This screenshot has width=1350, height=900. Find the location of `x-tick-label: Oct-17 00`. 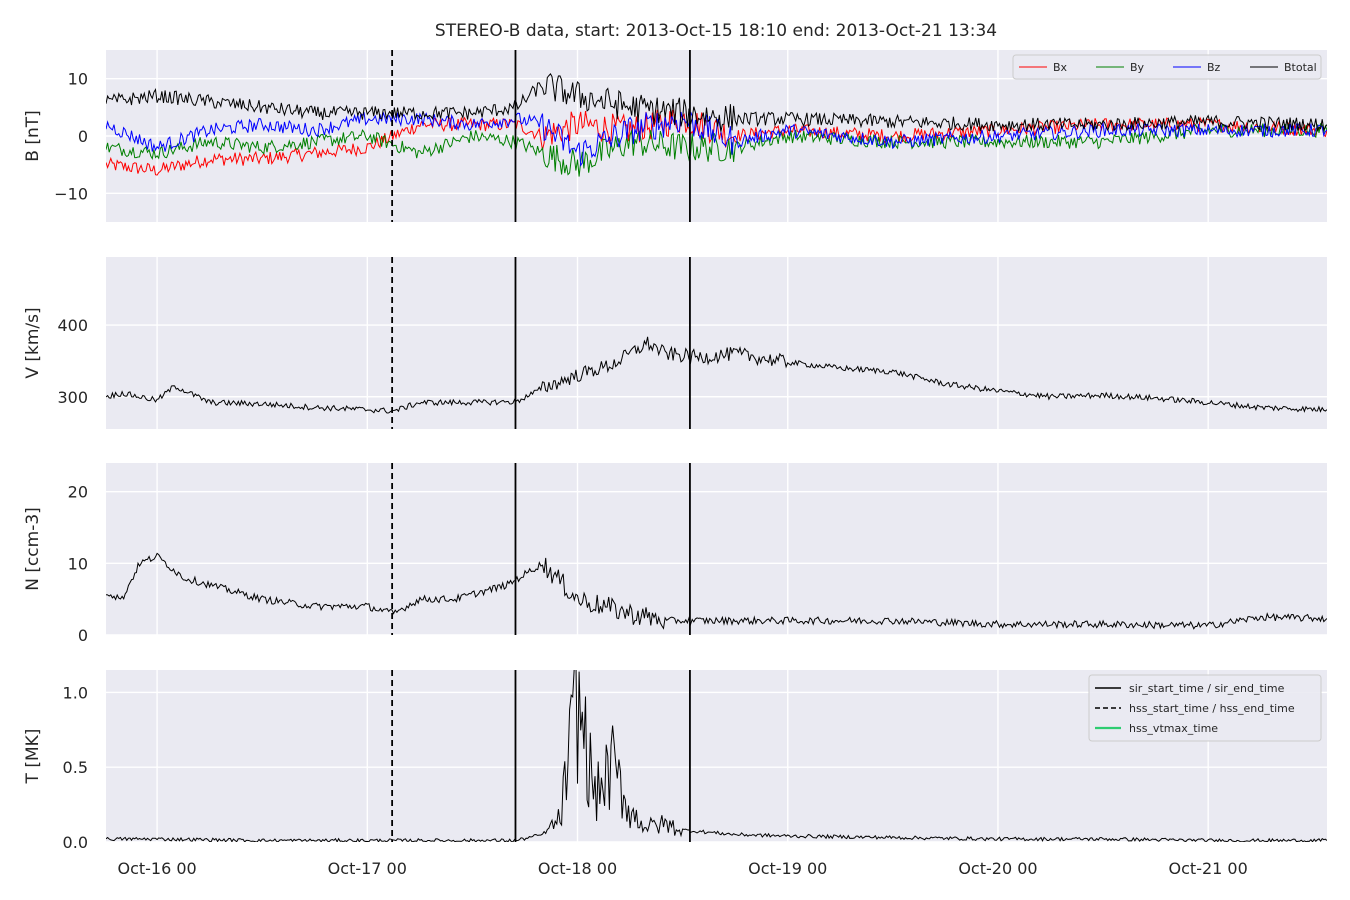

x-tick-label: Oct-17 00 is located at coordinates (367, 868).